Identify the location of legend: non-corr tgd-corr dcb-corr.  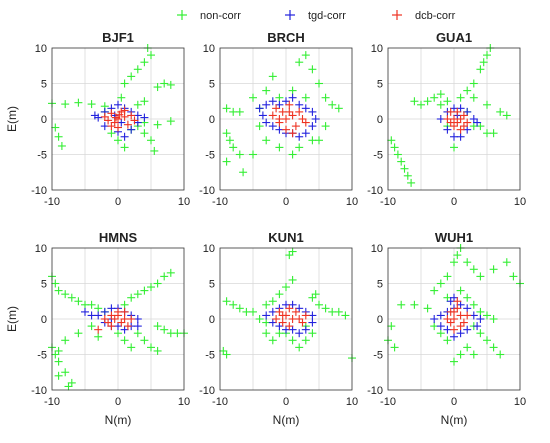
(316, 16).